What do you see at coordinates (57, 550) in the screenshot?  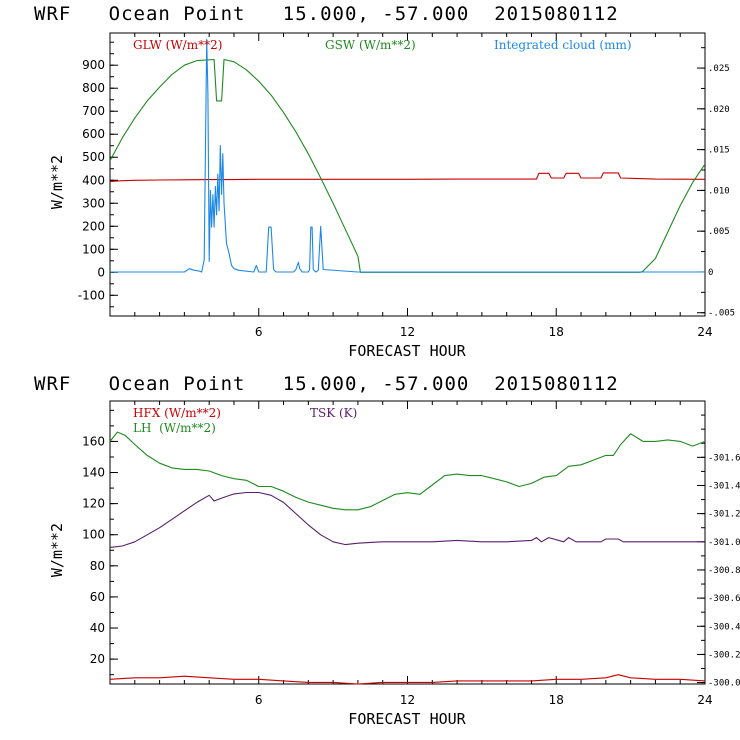 I see `chart-2-ylabel: W/m**2` at bounding box center [57, 550].